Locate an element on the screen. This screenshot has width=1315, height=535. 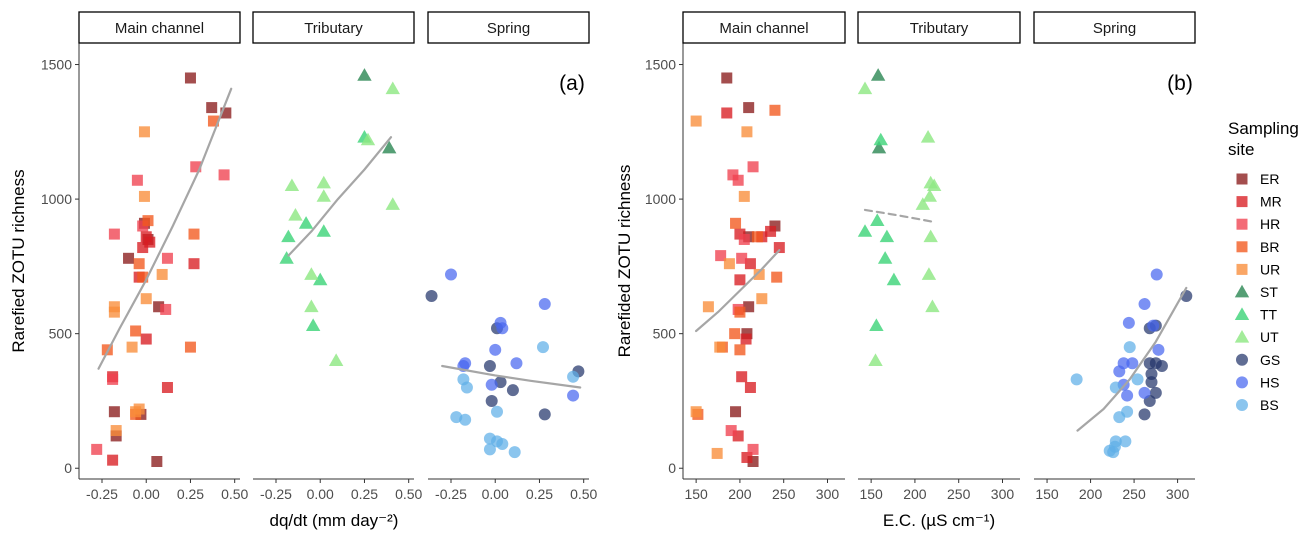
facet: Spring -0.25 0.00 0.25 0.50 is located at coordinates (511, 256).